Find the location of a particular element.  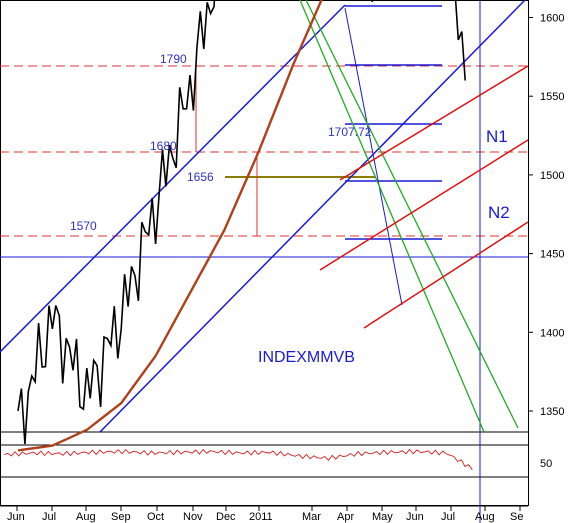

projection-line is located at coordinates (373, 156).